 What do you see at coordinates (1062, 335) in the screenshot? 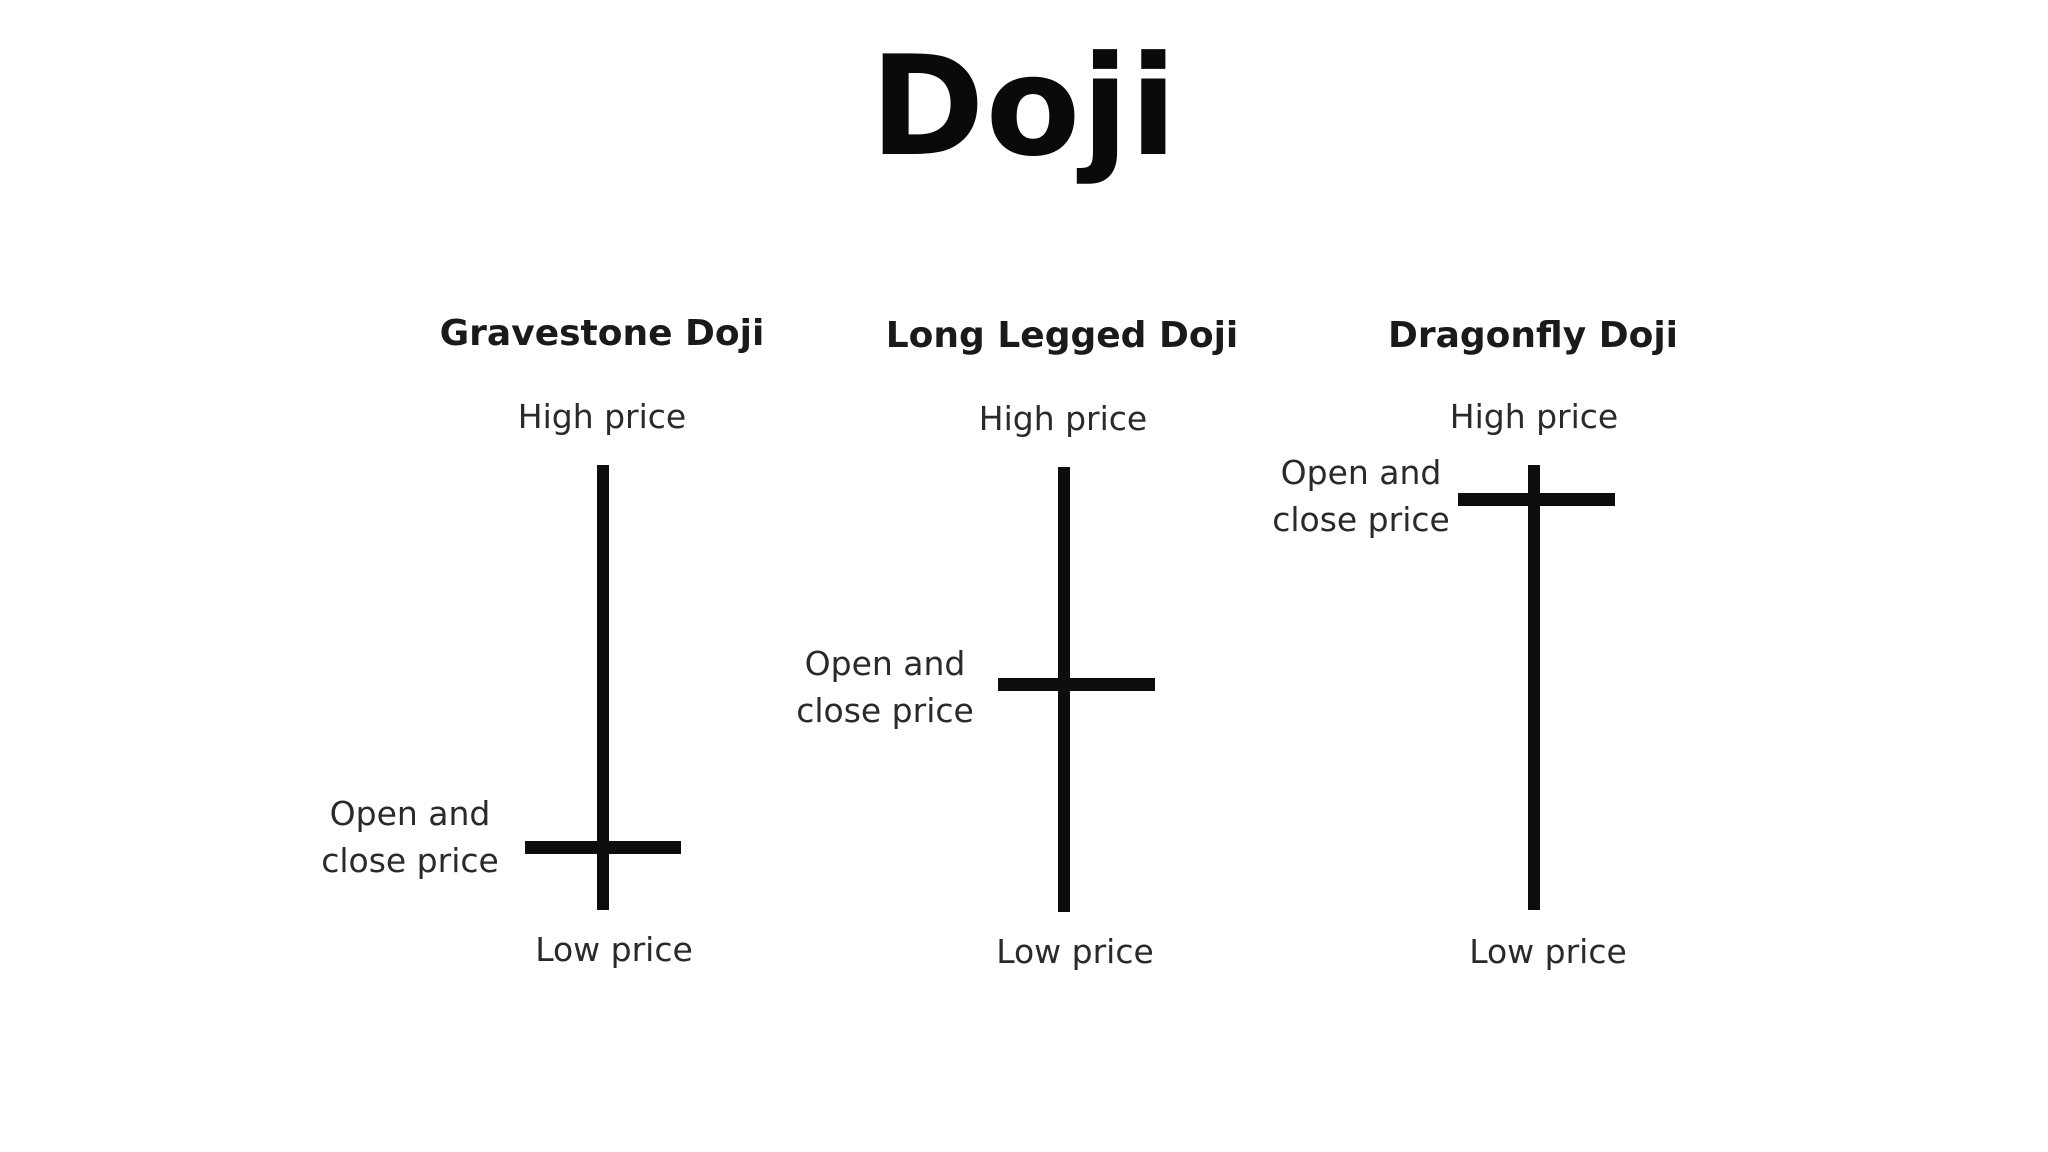
I see `panel-title-long-legged: Long Legged Doji` at bounding box center [1062, 335].